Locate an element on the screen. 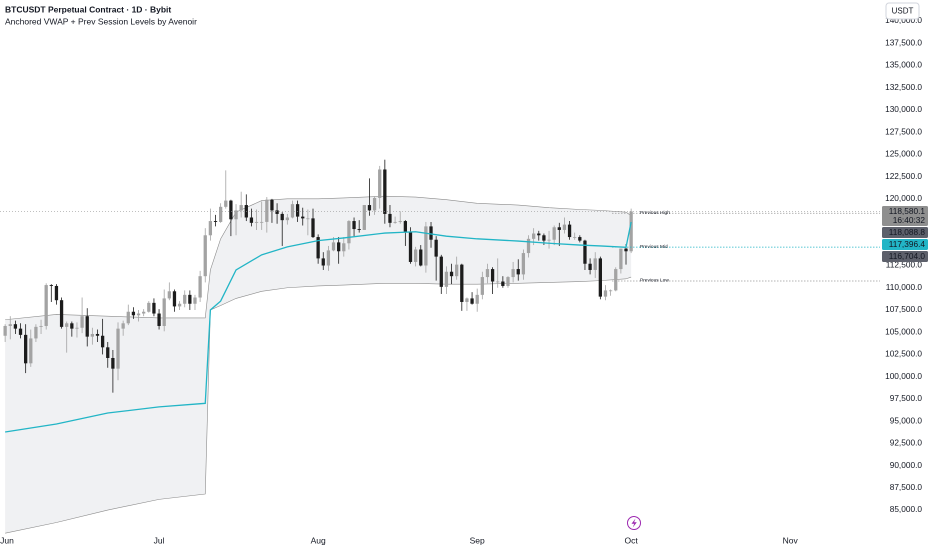 This screenshot has width=932, height=550. y-tick-label: 125,000.0 is located at coordinates (903, 154).